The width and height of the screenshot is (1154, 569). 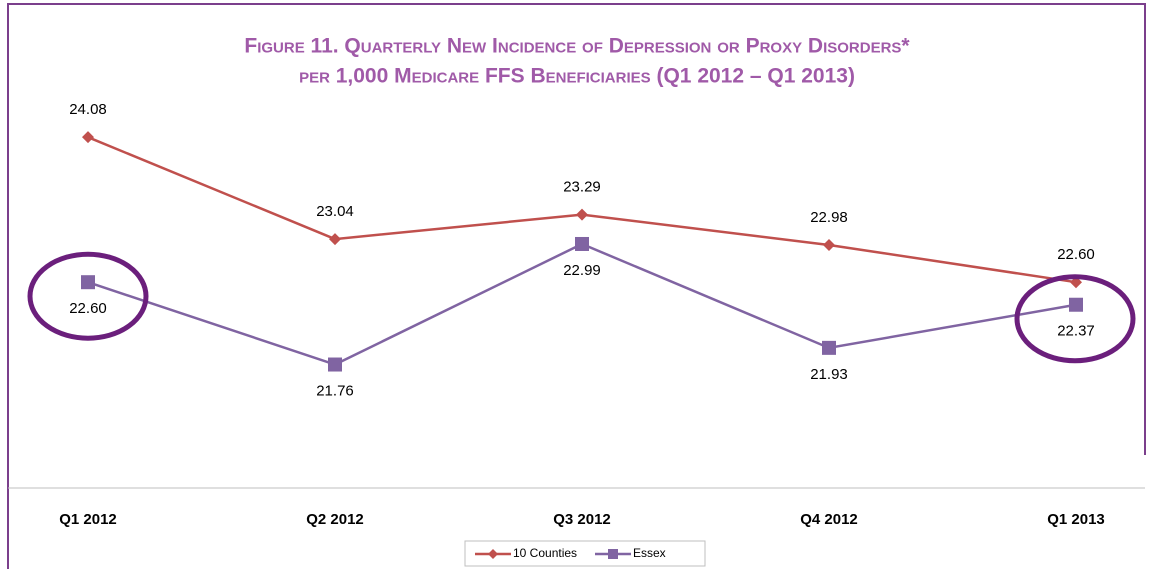 I want to click on data-label: 22.98, so click(x=829, y=217).